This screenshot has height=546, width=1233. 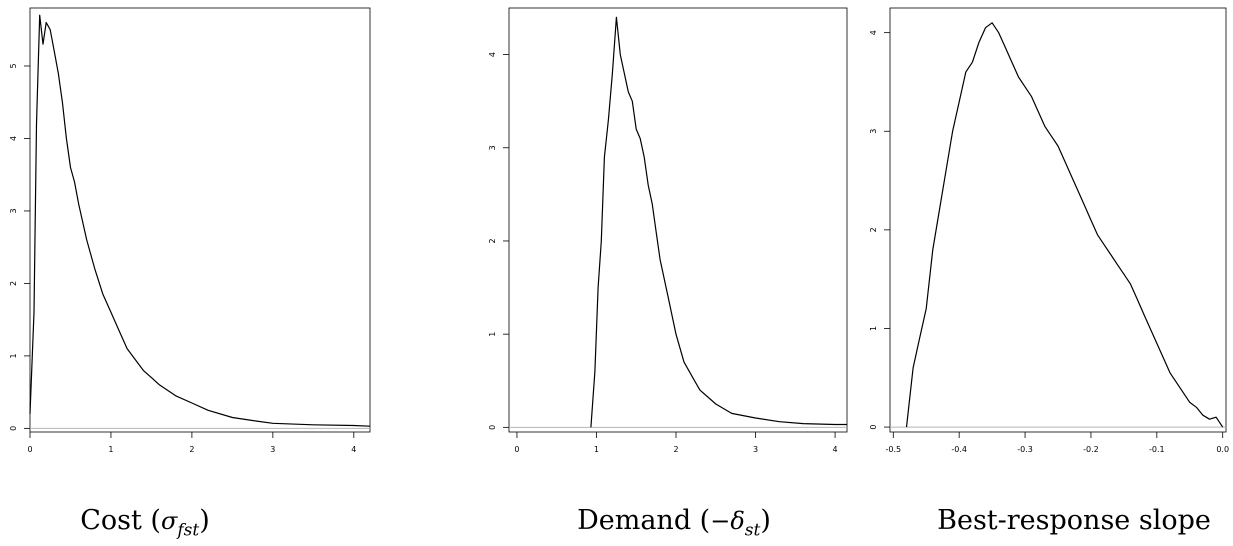 I want to click on demand-y-tick-label: 3, so click(x=492, y=147).